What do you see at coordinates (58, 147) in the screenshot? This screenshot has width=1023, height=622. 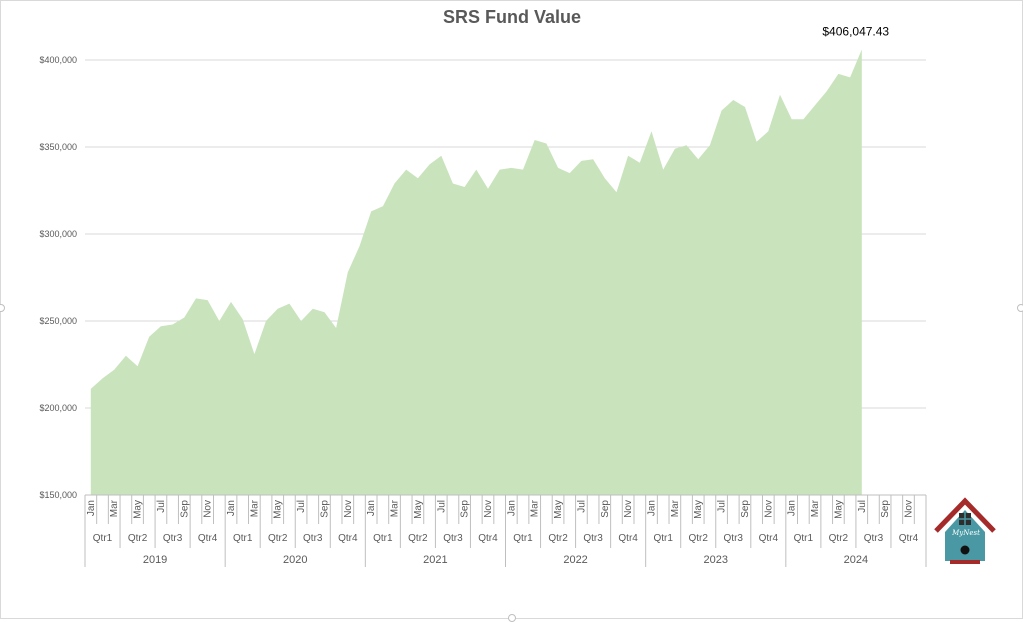 I see `y-tick-label: $350,000` at bounding box center [58, 147].